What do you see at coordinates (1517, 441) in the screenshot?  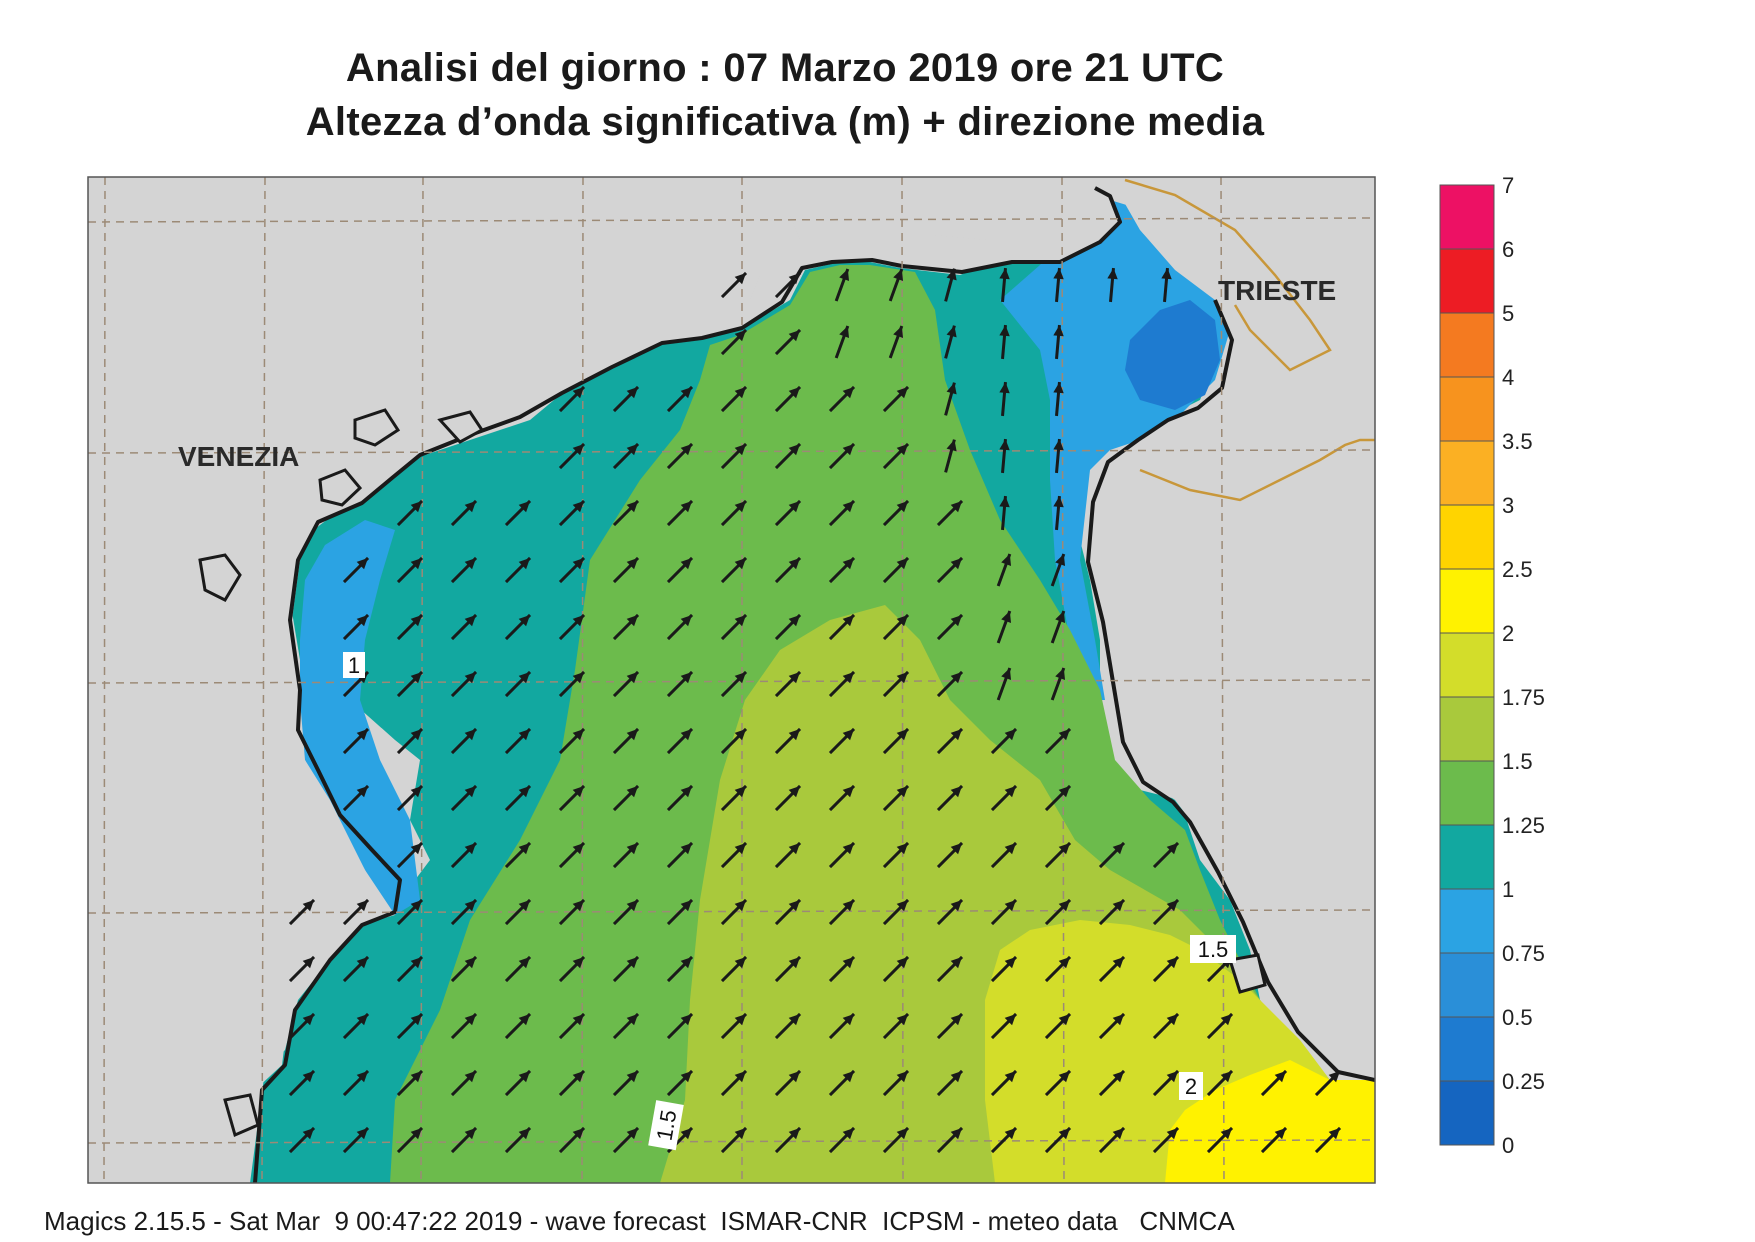 I see `legend-tick-label: 3.5` at bounding box center [1517, 441].